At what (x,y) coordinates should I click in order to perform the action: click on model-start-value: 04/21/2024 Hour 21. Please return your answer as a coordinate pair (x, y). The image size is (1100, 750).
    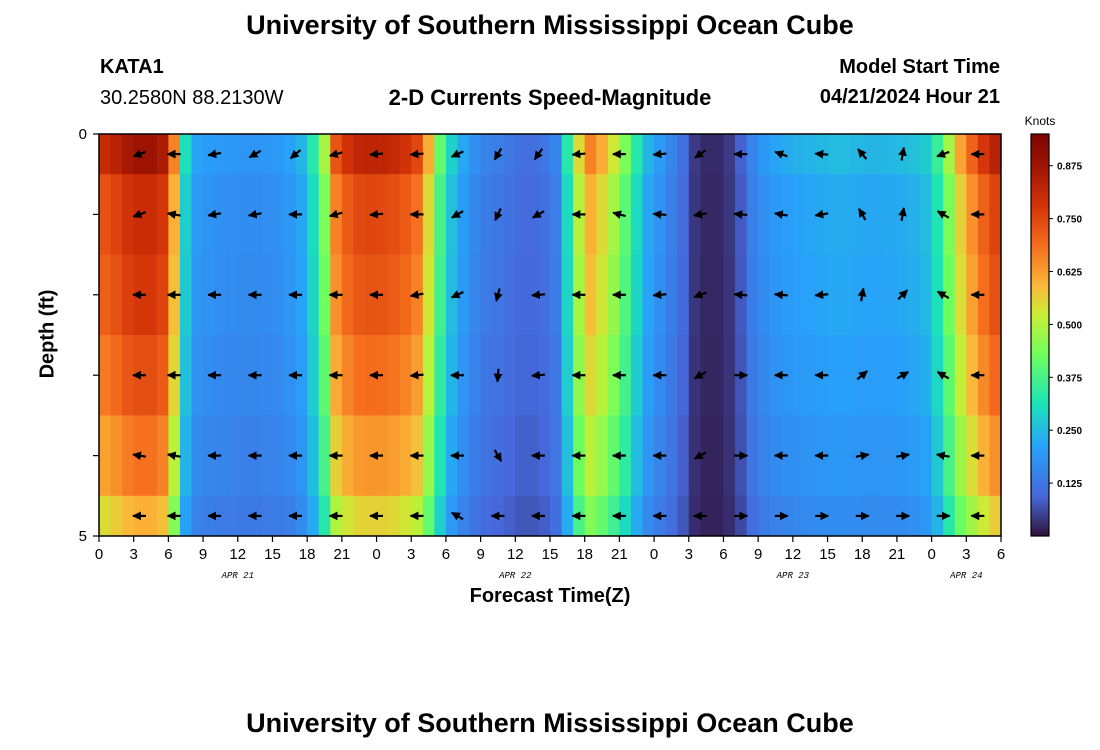
    Looking at the image, I should click on (909, 97).